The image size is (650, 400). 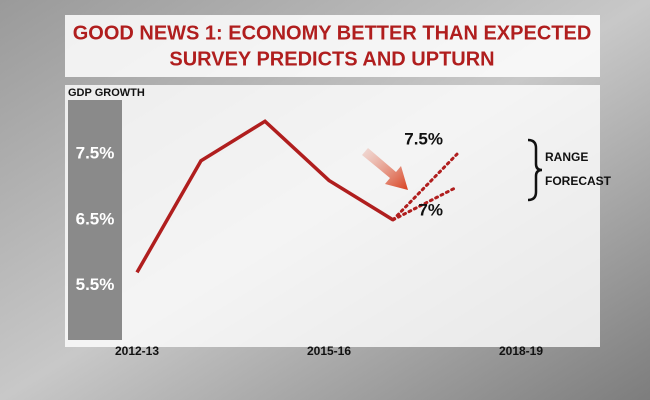 What do you see at coordinates (332, 46) in the screenshot?
I see `title-box` at bounding box center [332, 46].